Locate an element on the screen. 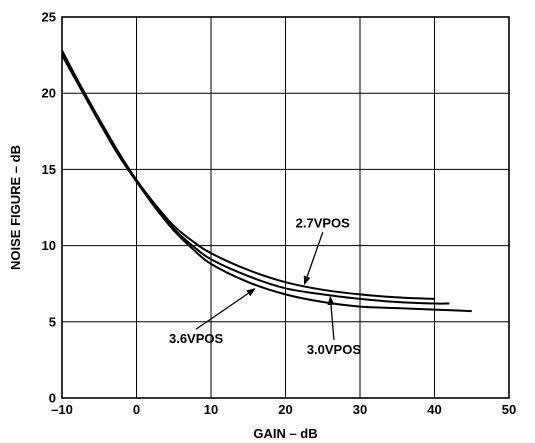 This screenshot has width=535, height=443. curve-annotations: 2.7VPOS 3.0VPOS 3.6VPOS is located at coordinates (265, 285).